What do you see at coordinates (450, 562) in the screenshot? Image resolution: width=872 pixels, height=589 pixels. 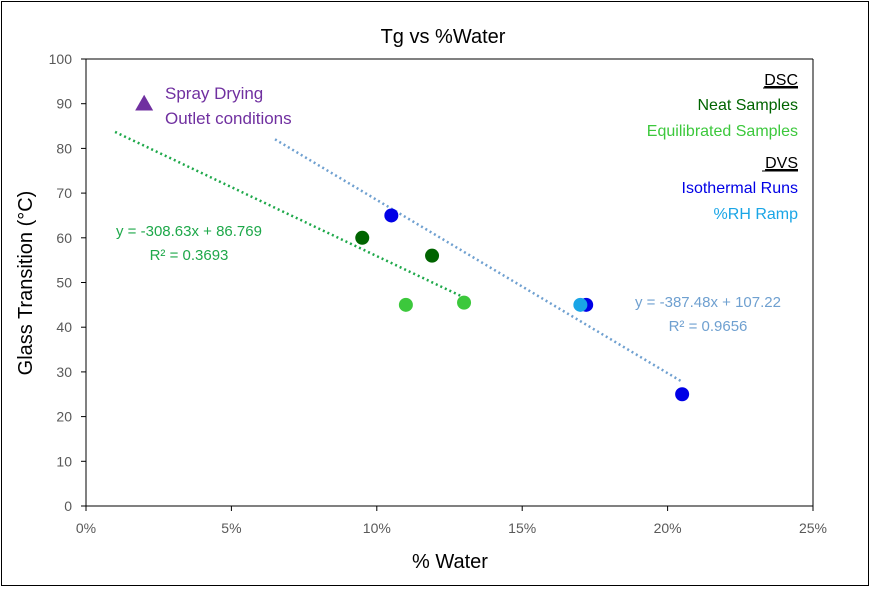 I see `x-axis-label: % Water` at bounding box center [450, 562].